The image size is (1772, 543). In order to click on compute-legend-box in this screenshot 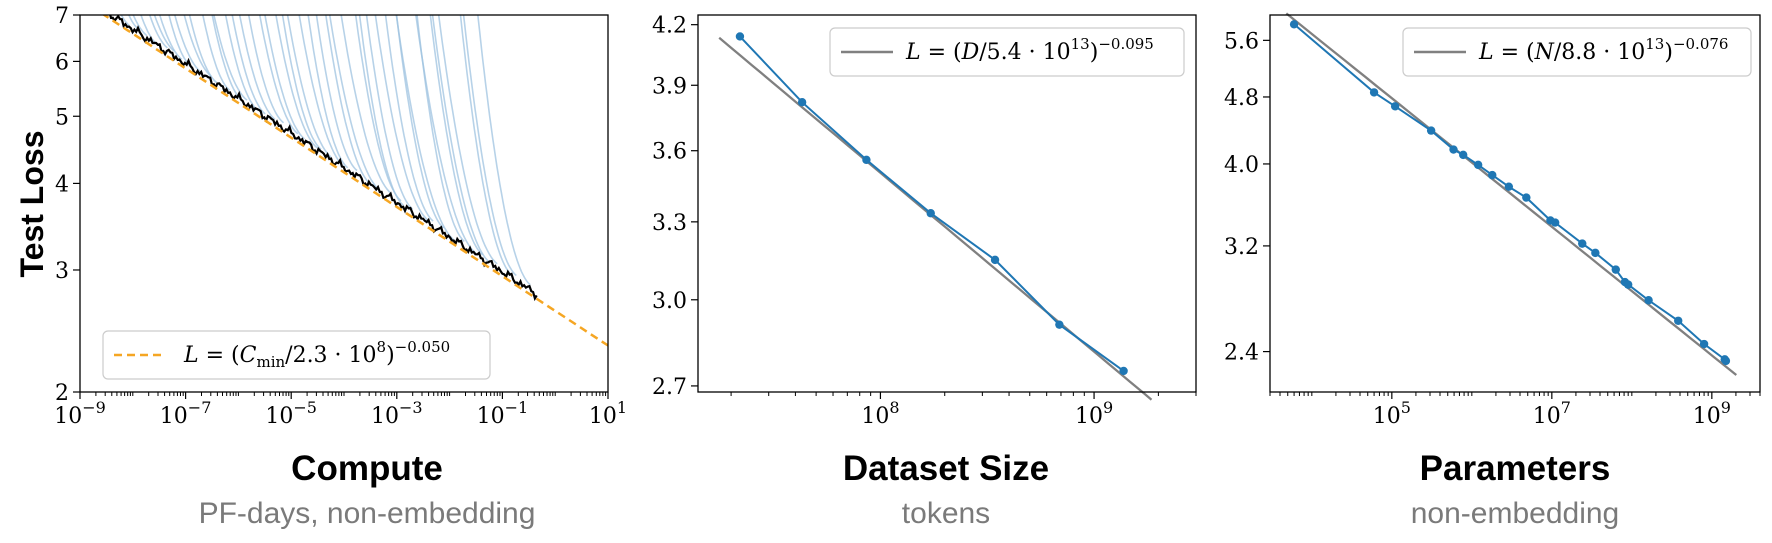, I will do `click(296, 355)`.